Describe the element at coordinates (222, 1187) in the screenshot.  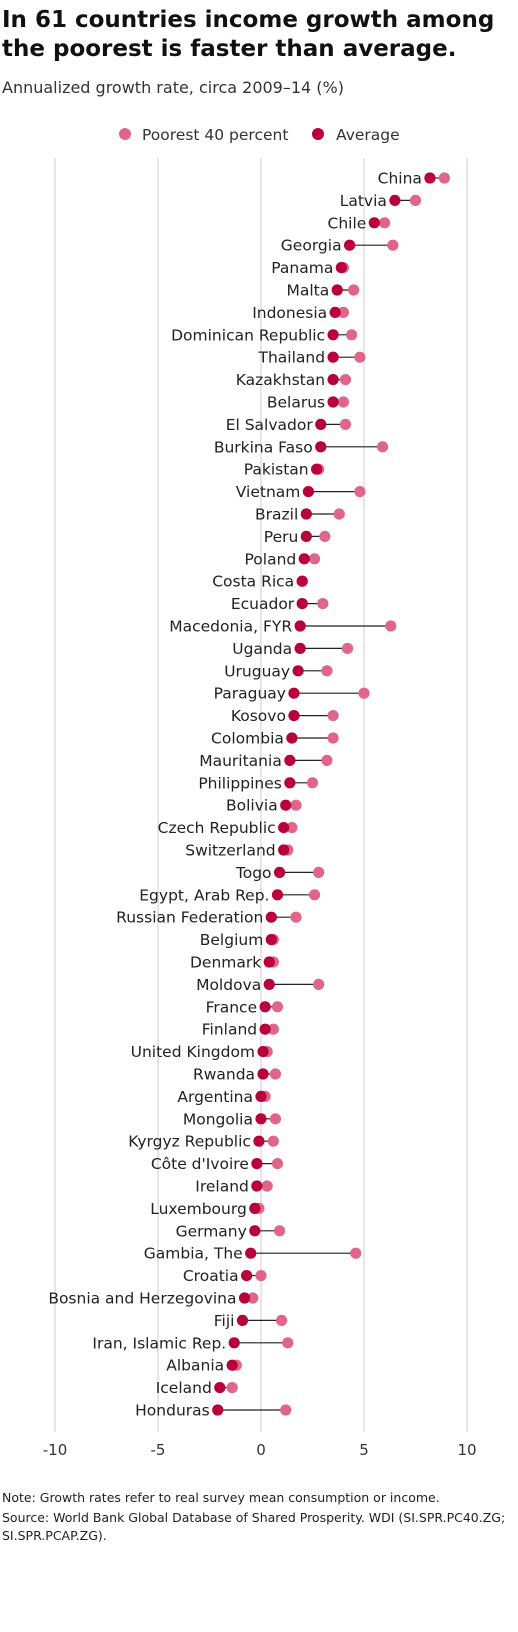
I see `country-label: Ireland` at that location.